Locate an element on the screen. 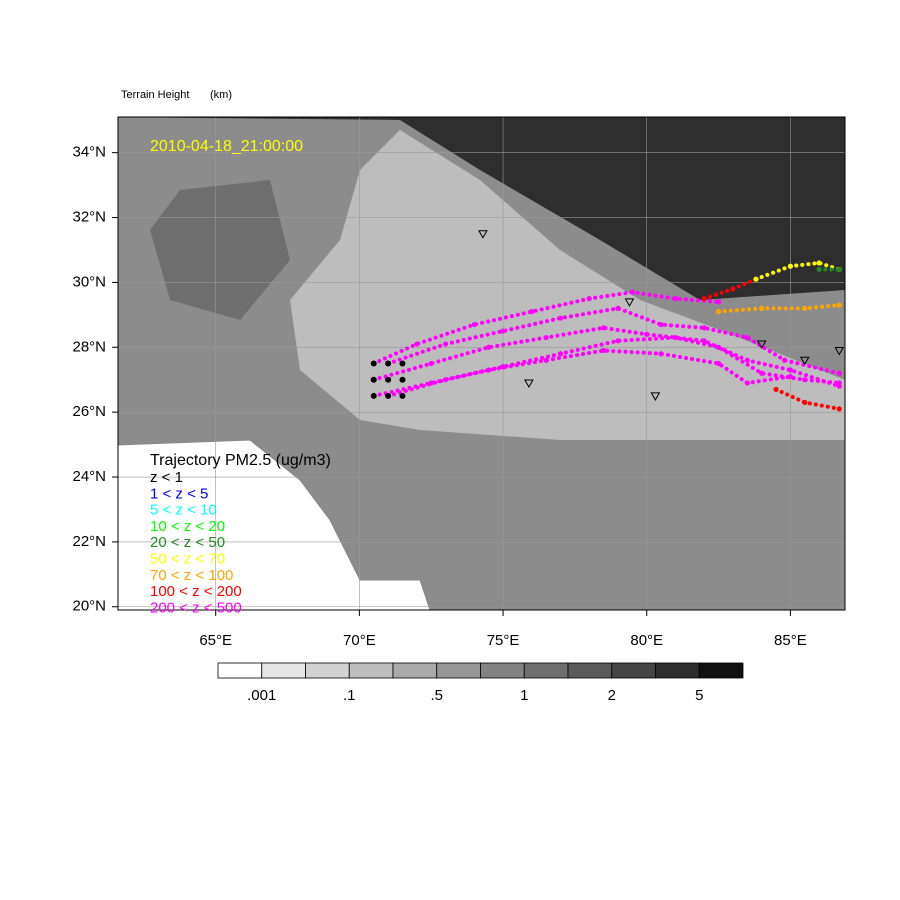 This screenshot has height=900, width=900. x-tick-label: 70°E is located at coordinates (359, 640).